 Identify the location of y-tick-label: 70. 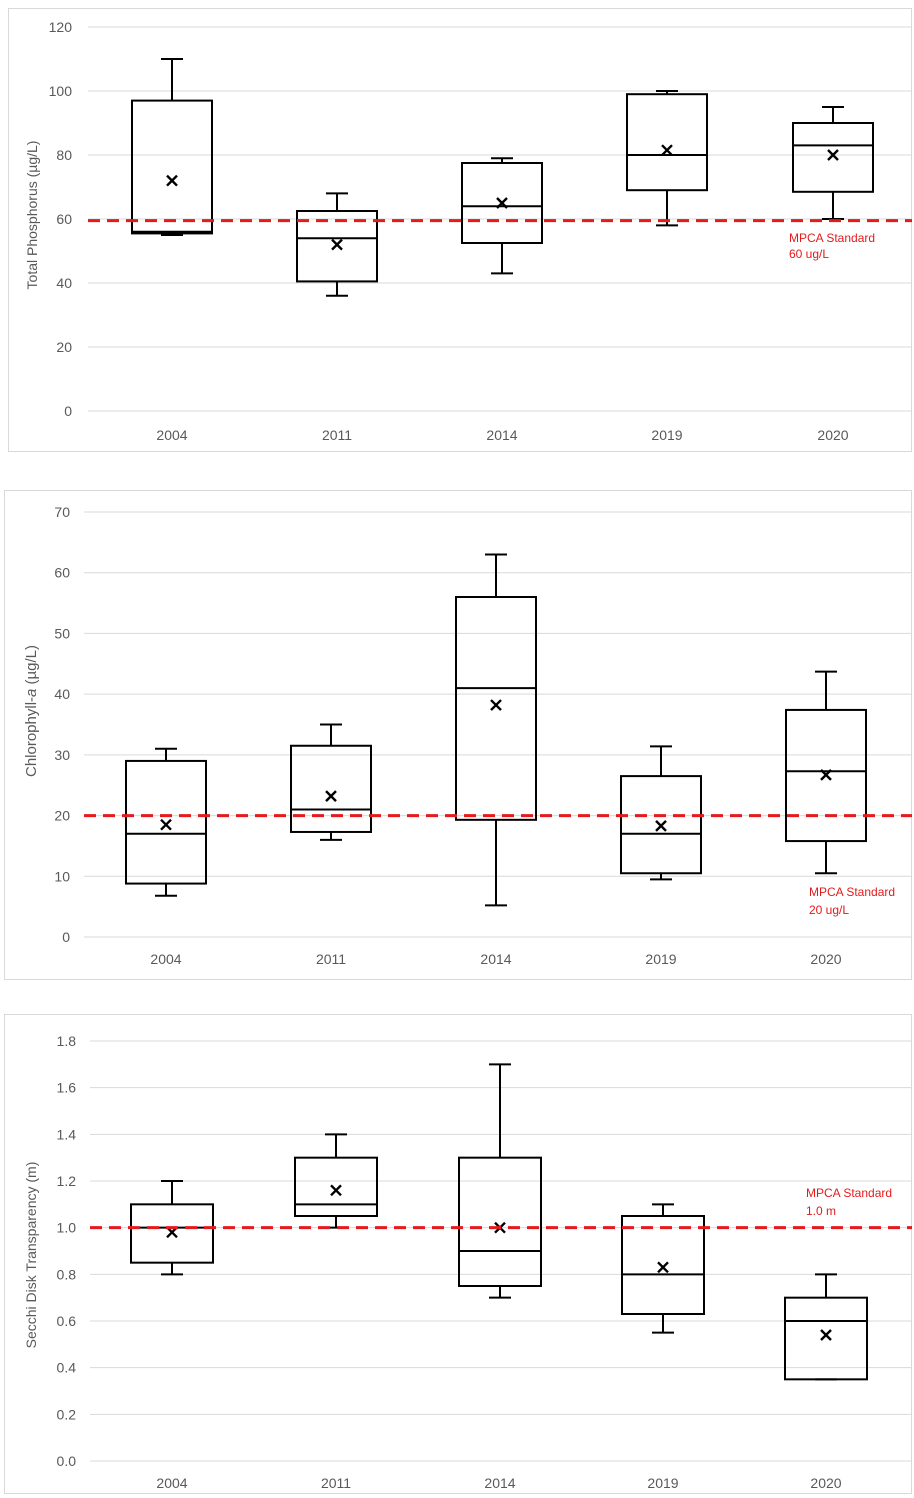
(62, 512).